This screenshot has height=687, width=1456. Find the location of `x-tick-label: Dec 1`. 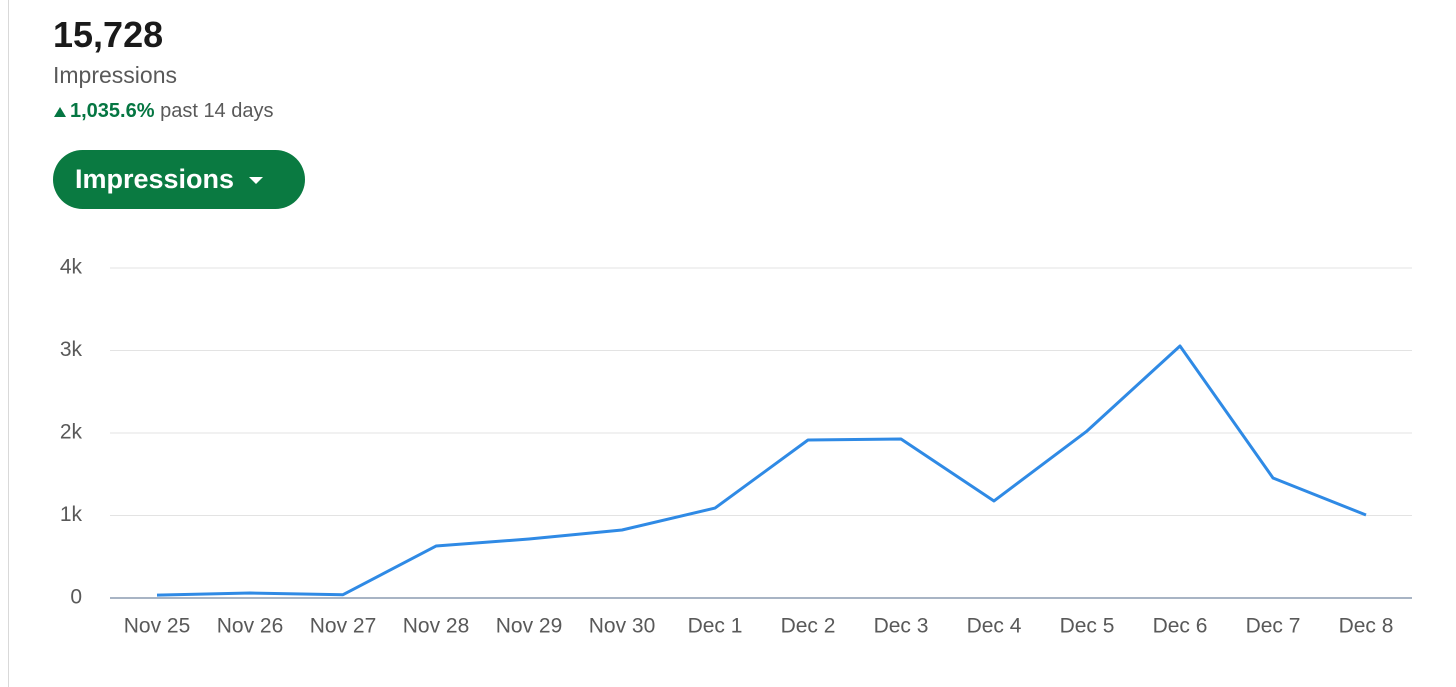

x-tick-label: Dec 1 is located at coordinates (715, 626).